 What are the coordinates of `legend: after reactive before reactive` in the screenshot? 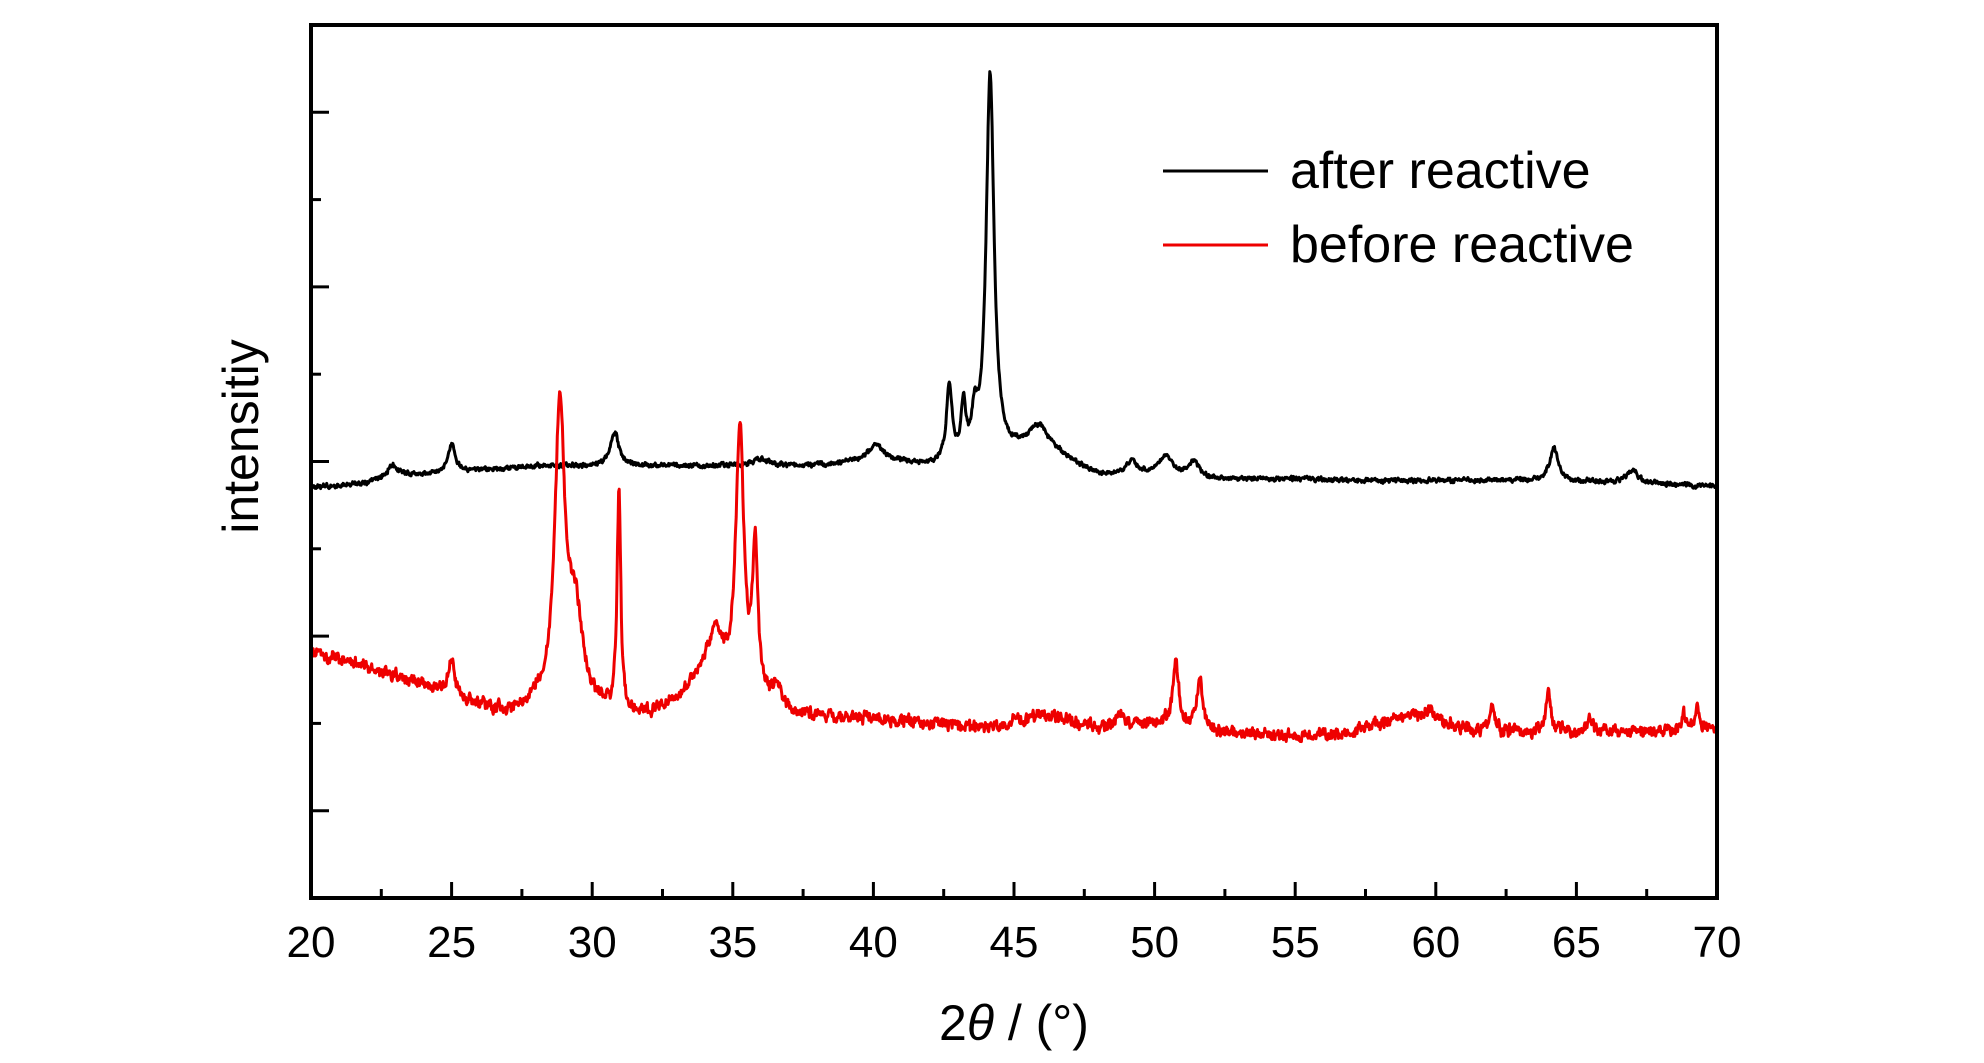 It's located at (1398, 208).